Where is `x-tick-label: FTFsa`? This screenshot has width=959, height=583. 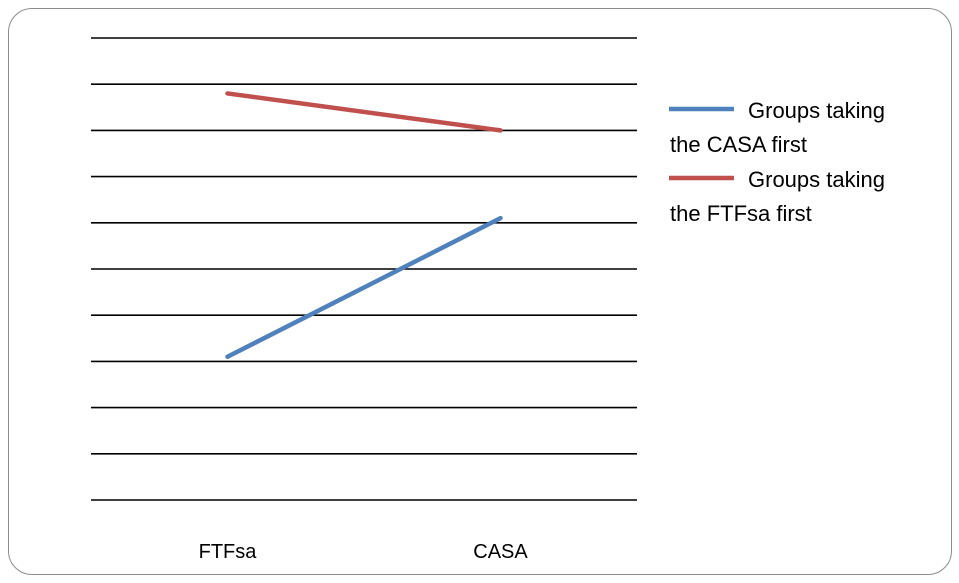 x-tick-label: FTFsa is located at coordinates (228, 552).